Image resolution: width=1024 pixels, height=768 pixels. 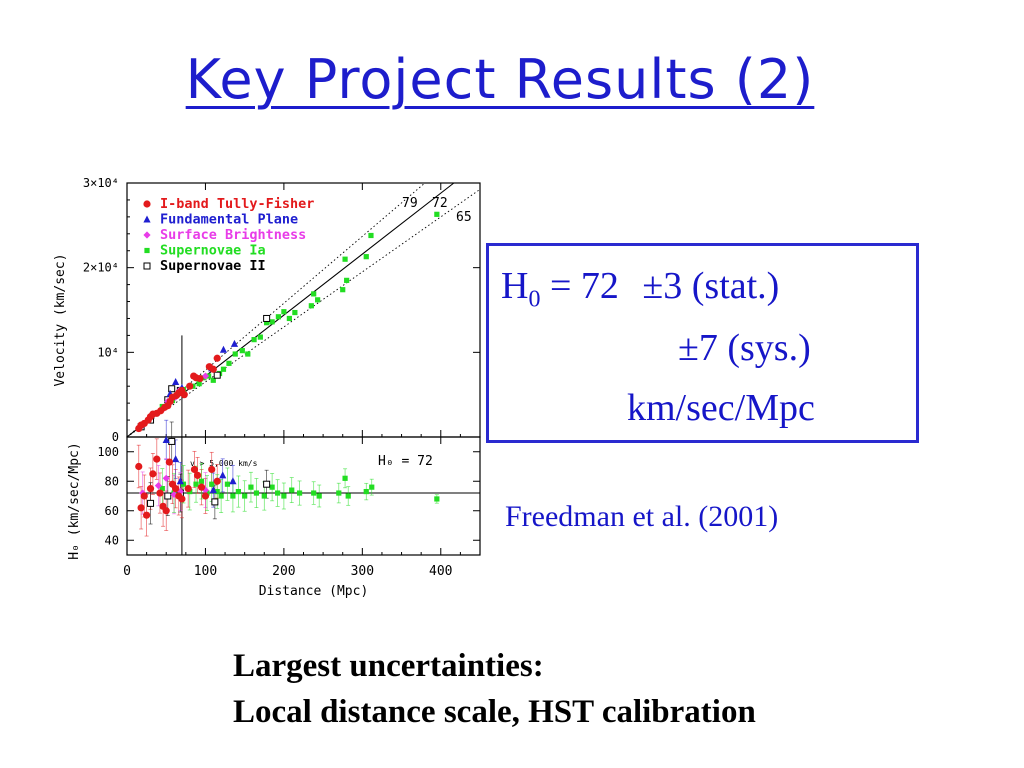 What do you see at coordinates (147, 250) in the screenshot?
I see `legend-marker-supernovae-ia` at bounding box center [147, 250].